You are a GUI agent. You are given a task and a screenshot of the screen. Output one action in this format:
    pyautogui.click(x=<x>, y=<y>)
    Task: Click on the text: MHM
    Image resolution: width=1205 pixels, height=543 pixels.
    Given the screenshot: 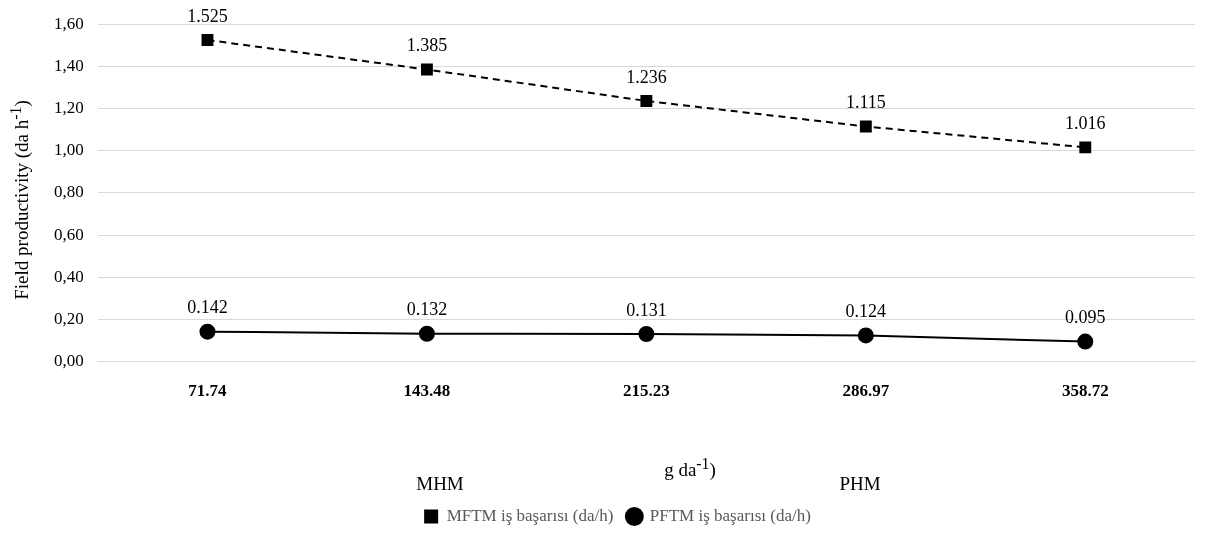 What is the action you would take?
    pyautogui.click(x=440, y=484)
    